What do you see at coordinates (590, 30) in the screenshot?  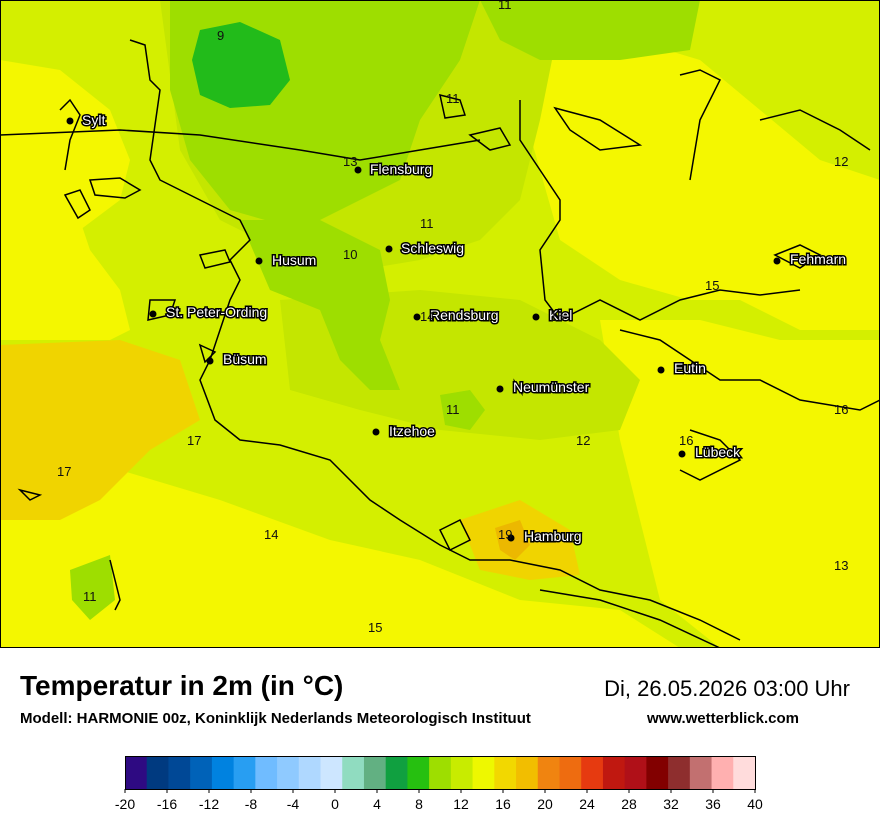 I see `zone-green-top` at bounding box center [590, 30].